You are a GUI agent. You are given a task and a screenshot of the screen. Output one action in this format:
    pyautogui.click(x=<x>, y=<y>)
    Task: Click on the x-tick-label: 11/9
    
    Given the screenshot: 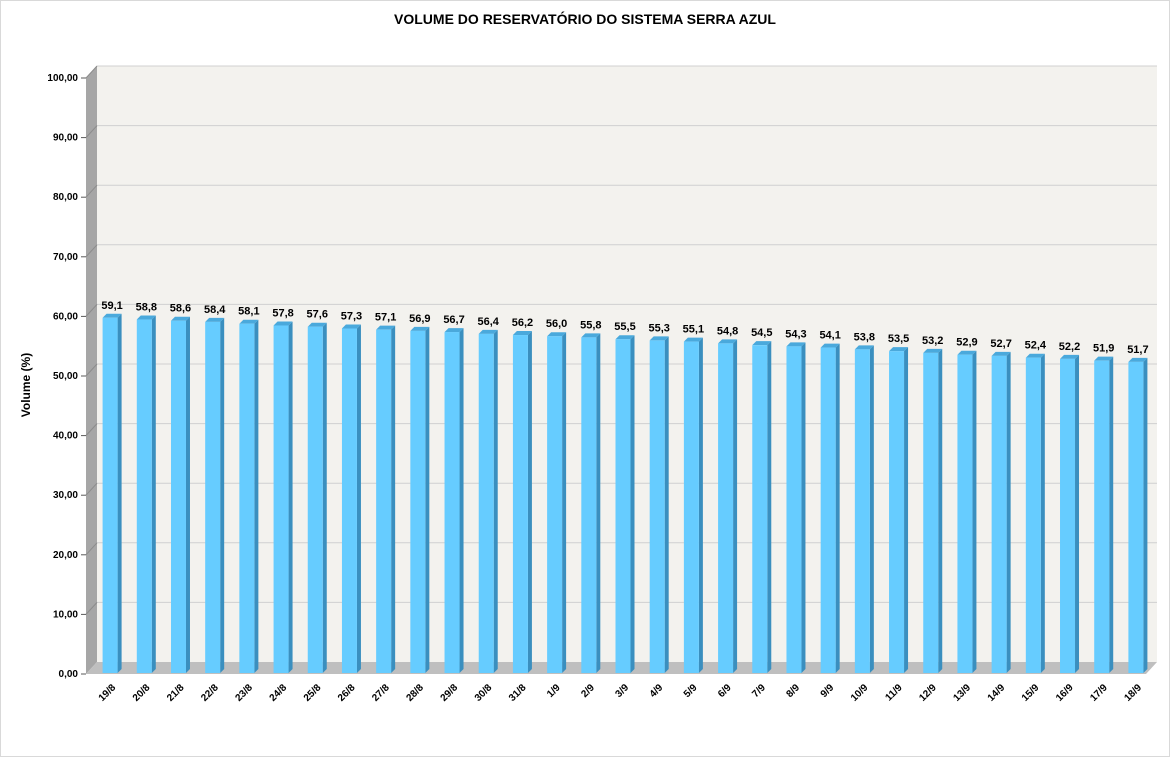 What is the action you would take?
    pyautogui.click(x=894, y=692)
    